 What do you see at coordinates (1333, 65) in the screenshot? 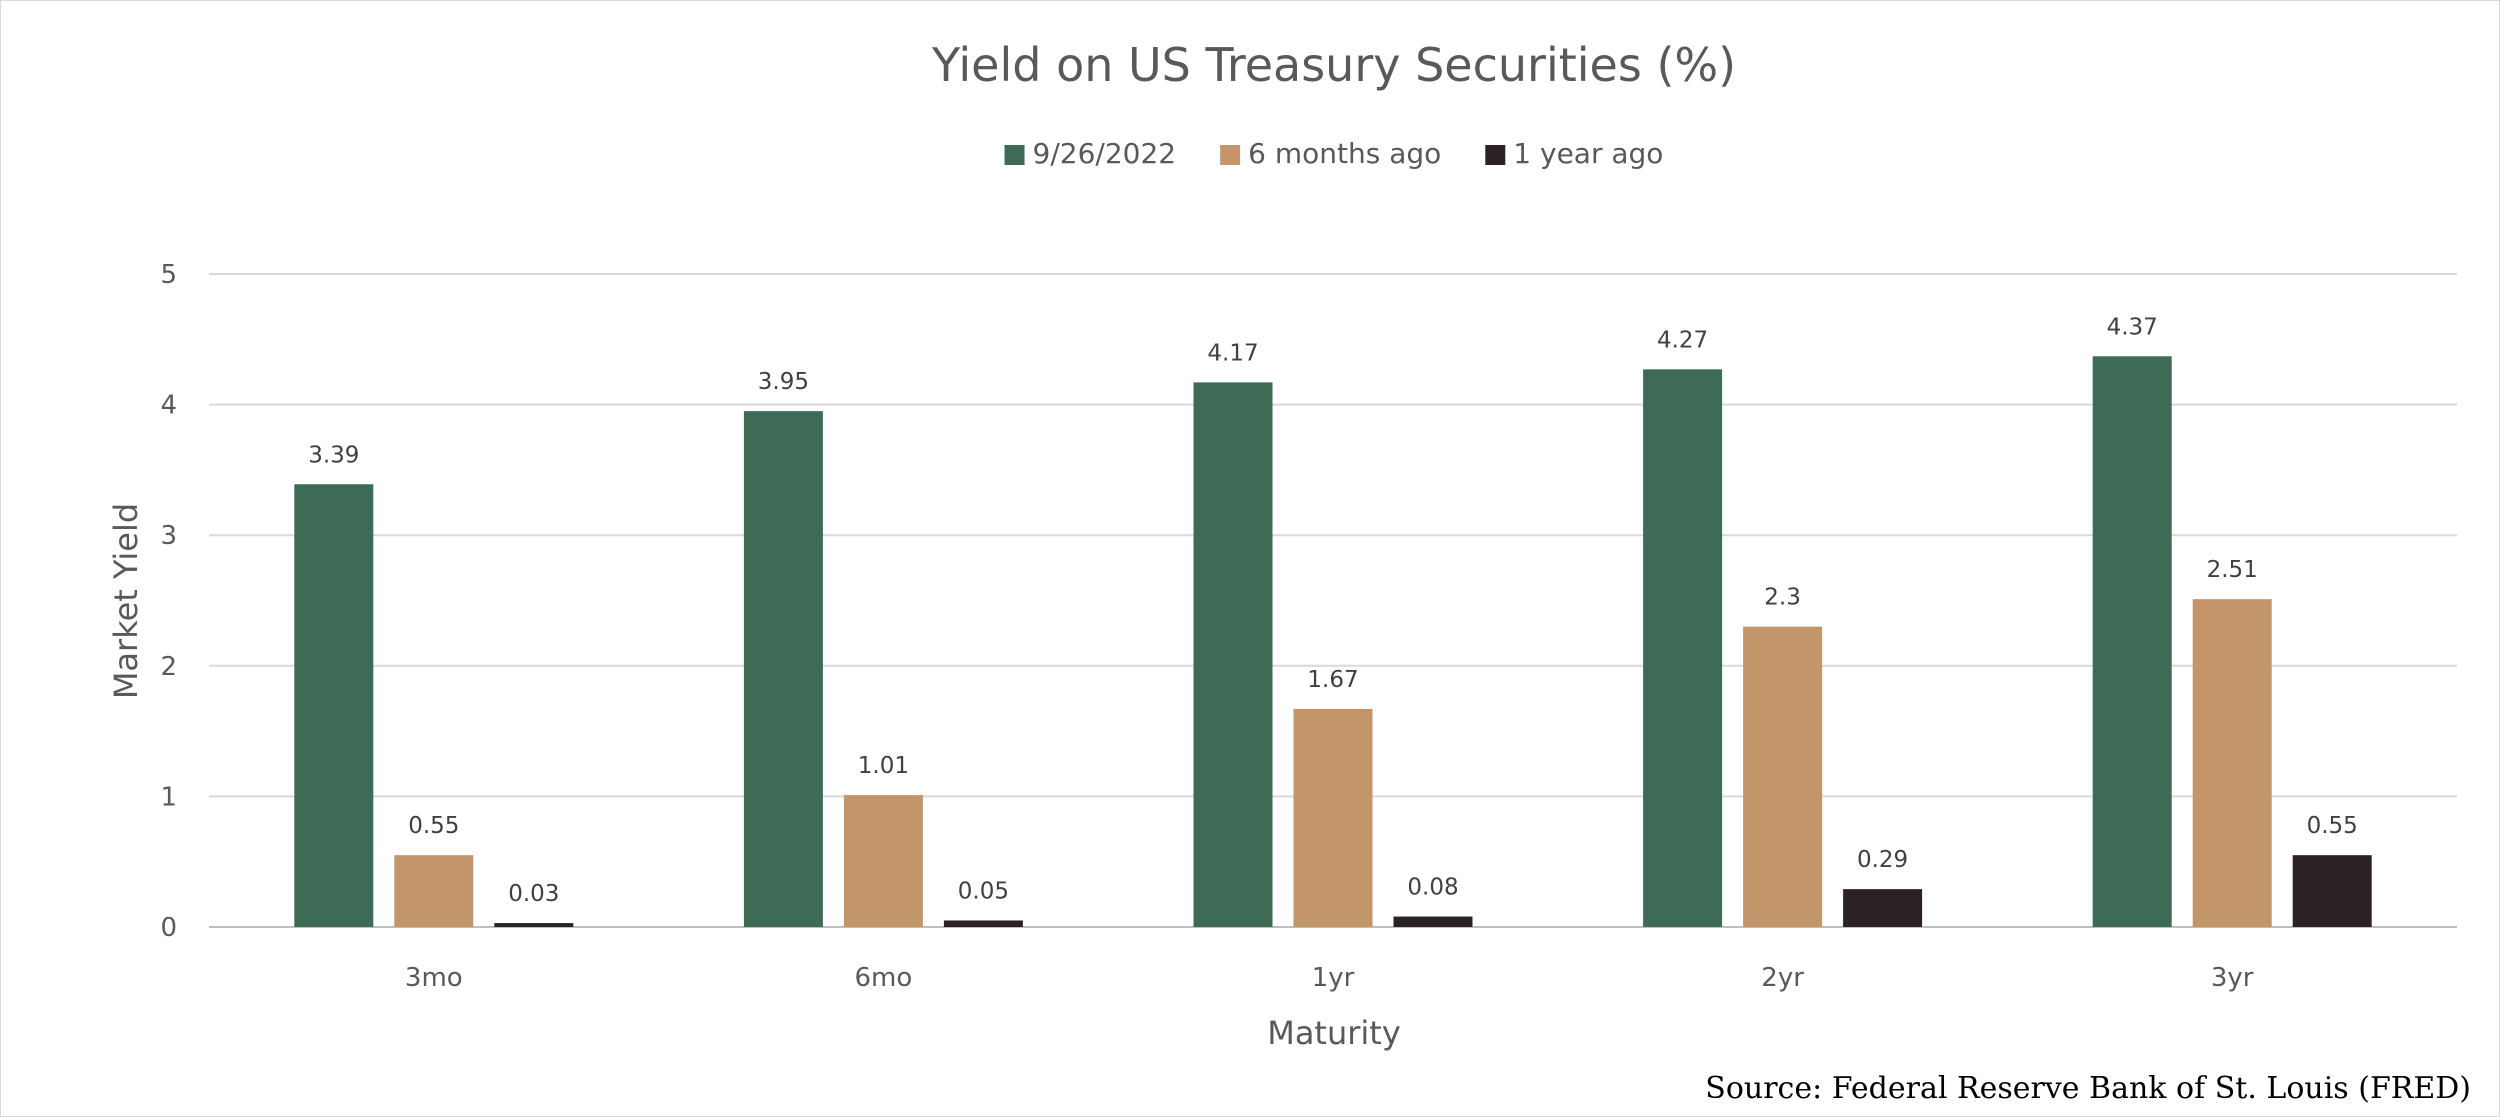
I see `chart-title: Yield on US Treasury Securities (%)` at bounding box center [1333, 65].